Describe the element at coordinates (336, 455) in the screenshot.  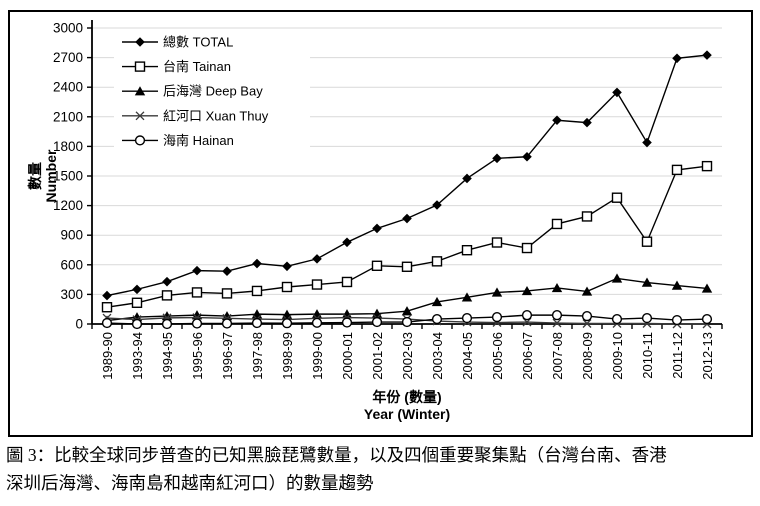
I see `figure-caption-line1: 圖 3：比較全球同步普查的已知黑臉琵鷺數量，以及四個重要聚集點（台灣台南、香港` at that location.